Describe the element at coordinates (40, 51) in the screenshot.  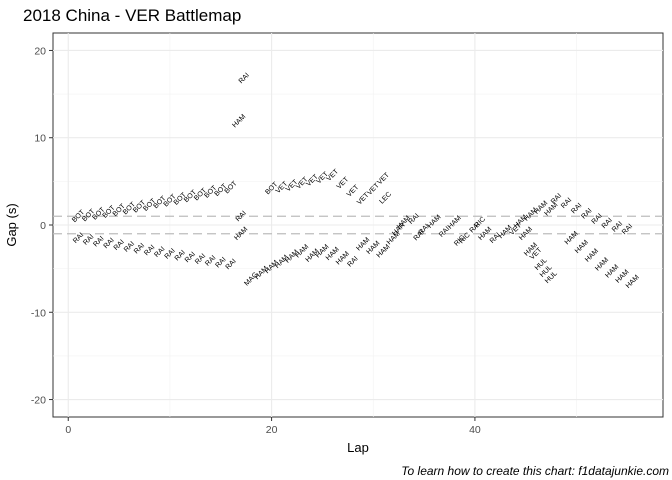
I see `y-tick-label: 20` at that location.